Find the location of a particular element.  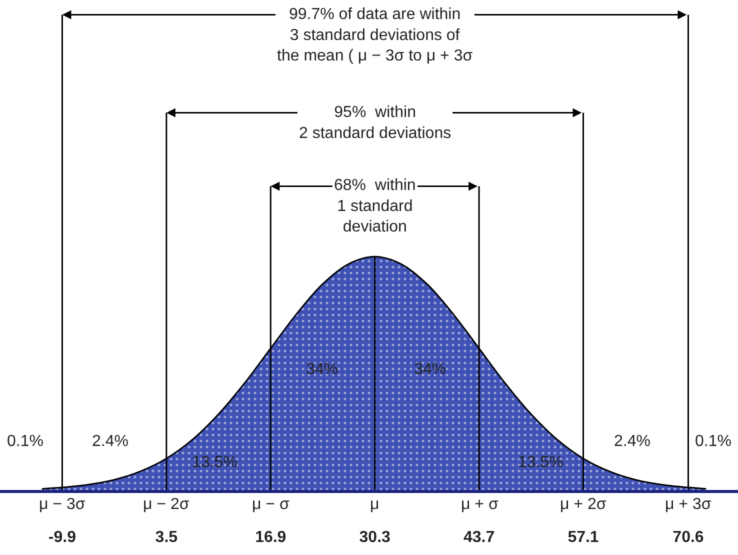

x-tick-label: 16.9 is located at coordinates (270, 537).